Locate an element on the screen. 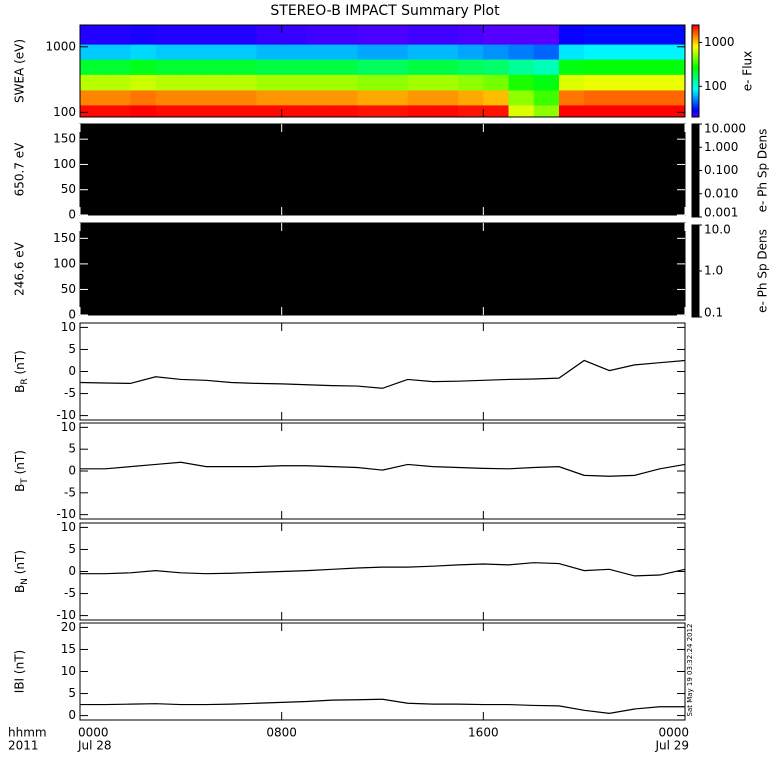  colorbar-frame is located at coordinates (695, 71).